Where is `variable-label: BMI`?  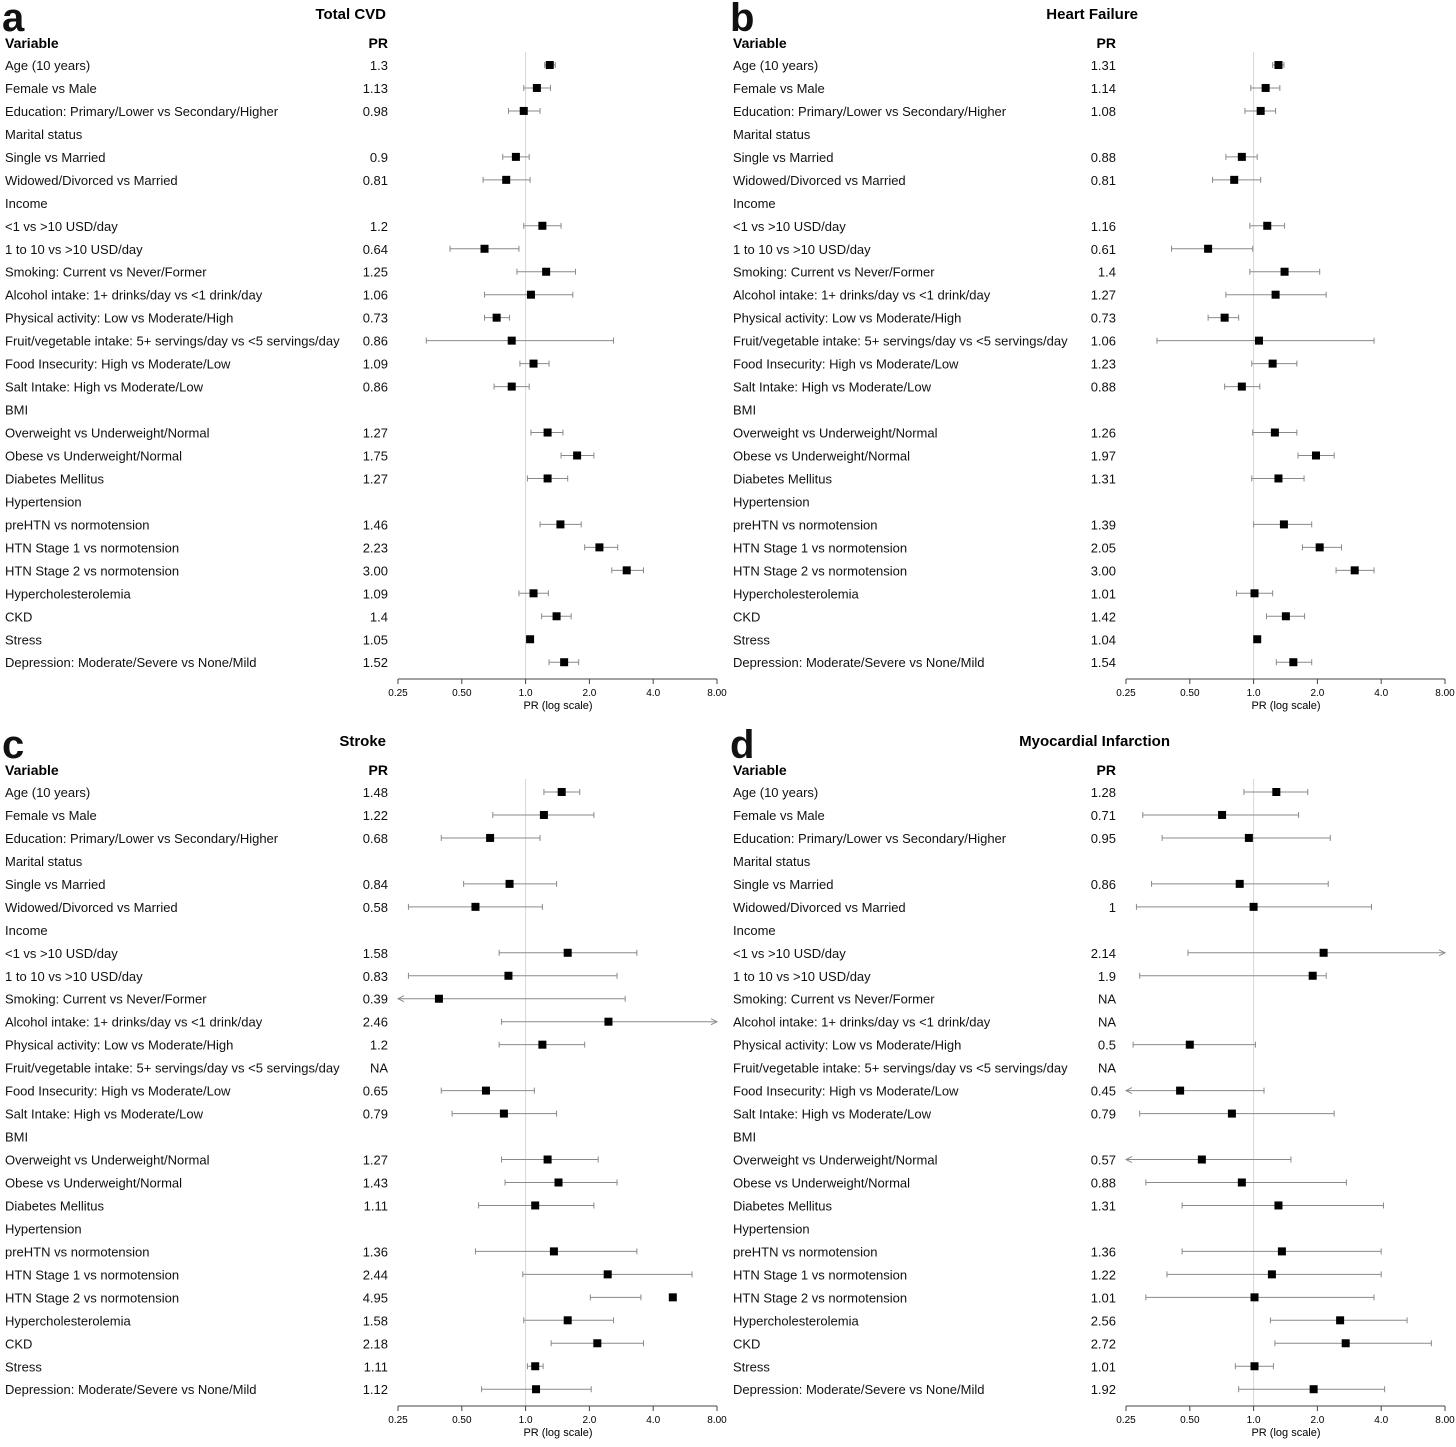 variable-label: BMI is located at coordinates (16, 1137).